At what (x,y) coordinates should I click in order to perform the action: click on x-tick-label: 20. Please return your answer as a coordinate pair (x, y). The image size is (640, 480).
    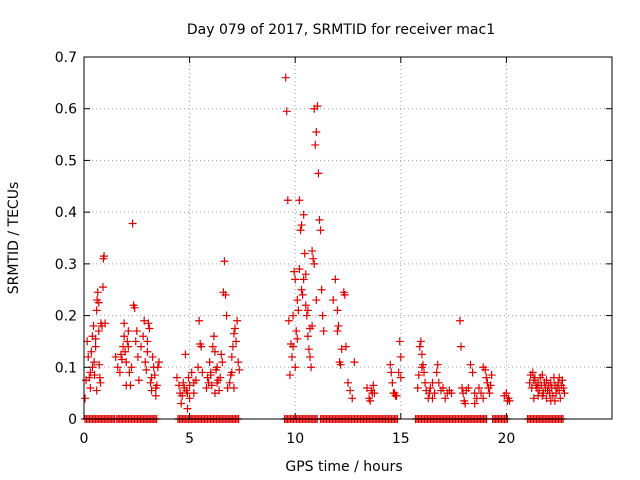
    Looking at the image, I should click on (506, 439).